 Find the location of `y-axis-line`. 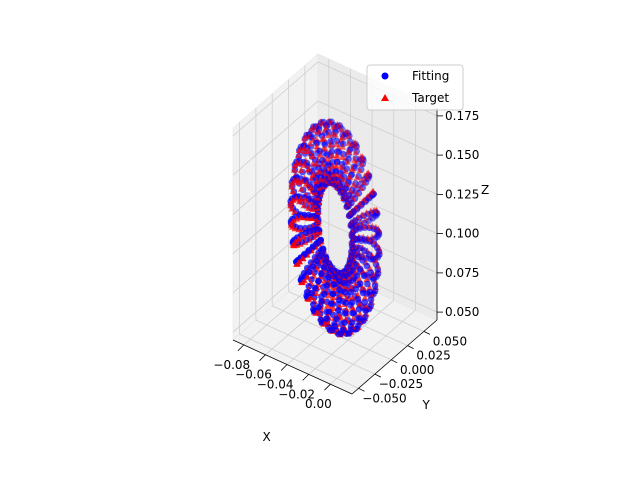

y-axis-line is located at coordinates (394, 357).